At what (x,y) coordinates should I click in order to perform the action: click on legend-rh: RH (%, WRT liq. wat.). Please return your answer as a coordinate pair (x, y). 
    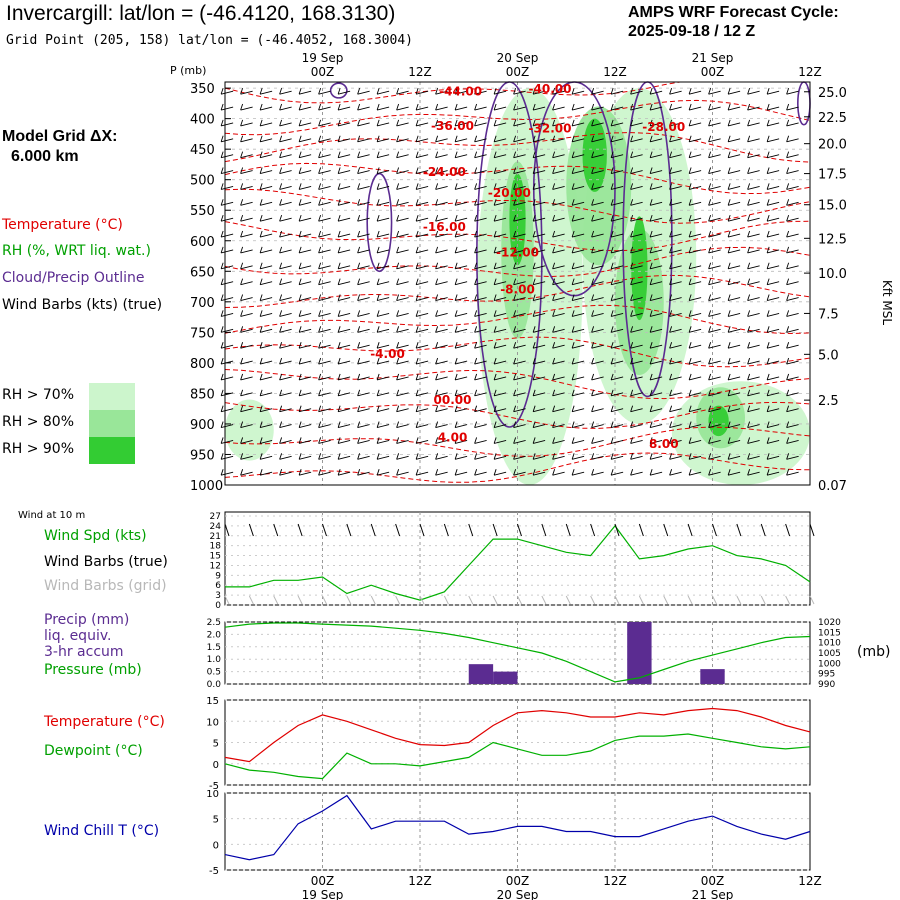
    Looking at the image, I should click on (76, 251).